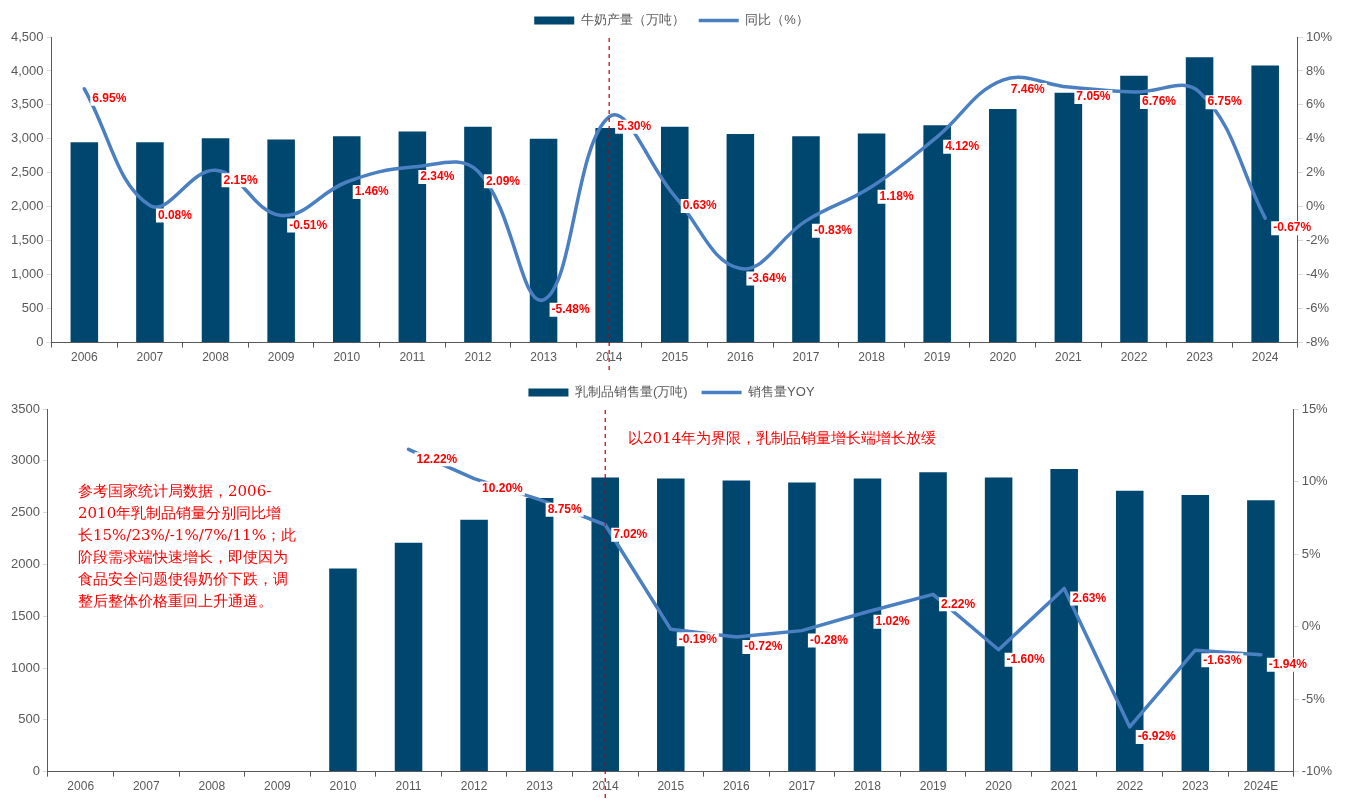 This screenshot has width=1345, height=801. Describe the element at coordinates (25, 408) in the screenshot. I see `y-tick-label: 3500` at that location.